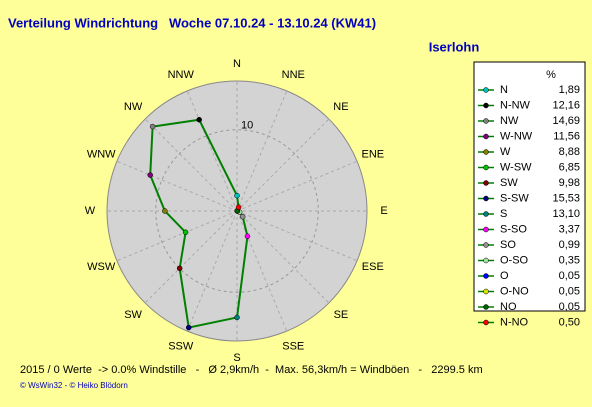 The width and height of the screenshot is (592, 407). I want to click on legend-label: NW, so click(509, 121).